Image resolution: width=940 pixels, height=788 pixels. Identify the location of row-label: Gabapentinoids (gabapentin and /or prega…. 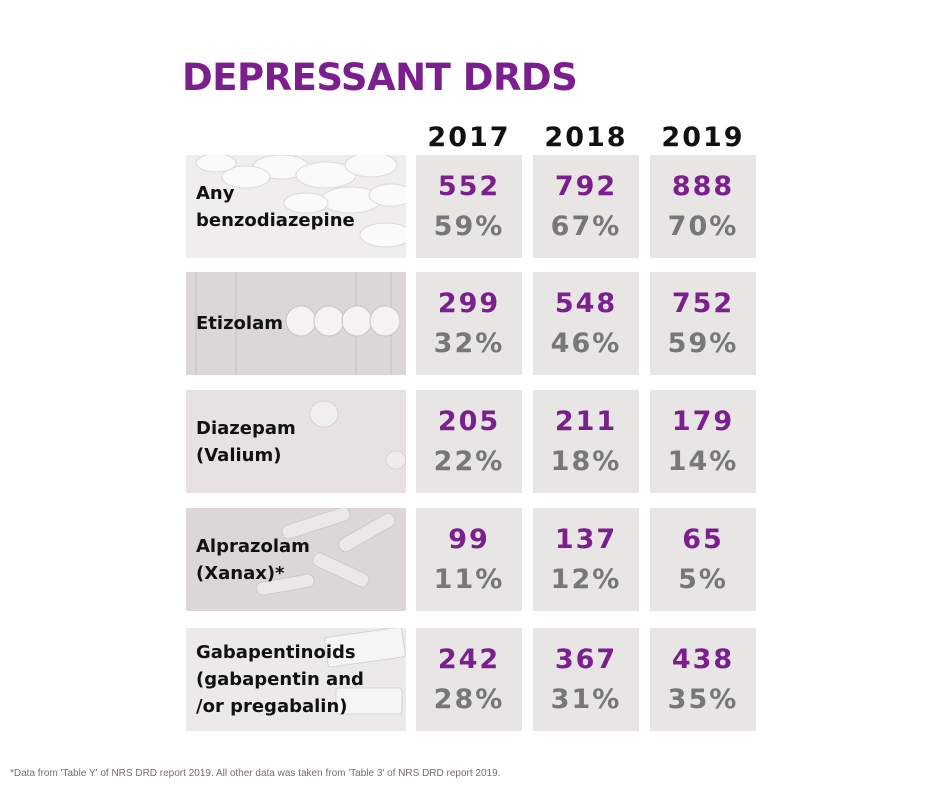
(280, 679).